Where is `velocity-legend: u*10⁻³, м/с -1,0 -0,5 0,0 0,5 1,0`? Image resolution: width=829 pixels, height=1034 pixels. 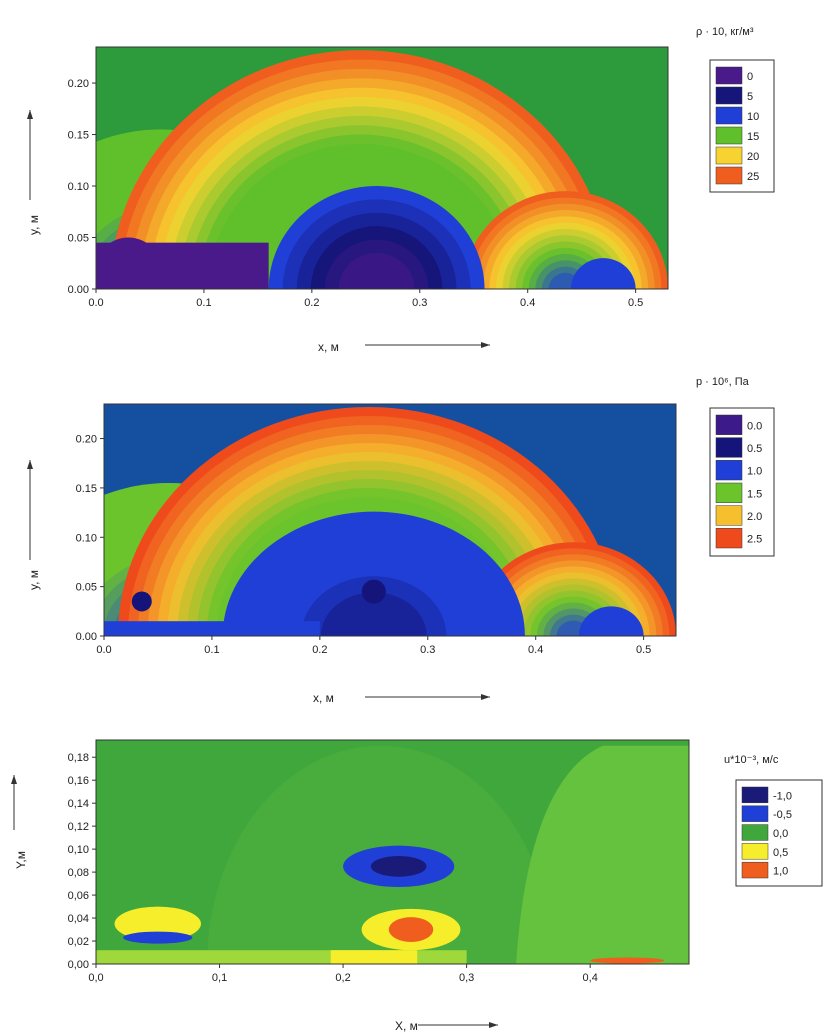 velocity-legend: u*10⁻³, м/с -1,0 -0,5 0,0 0,5 1,0 is located at coordinates (773, 820).